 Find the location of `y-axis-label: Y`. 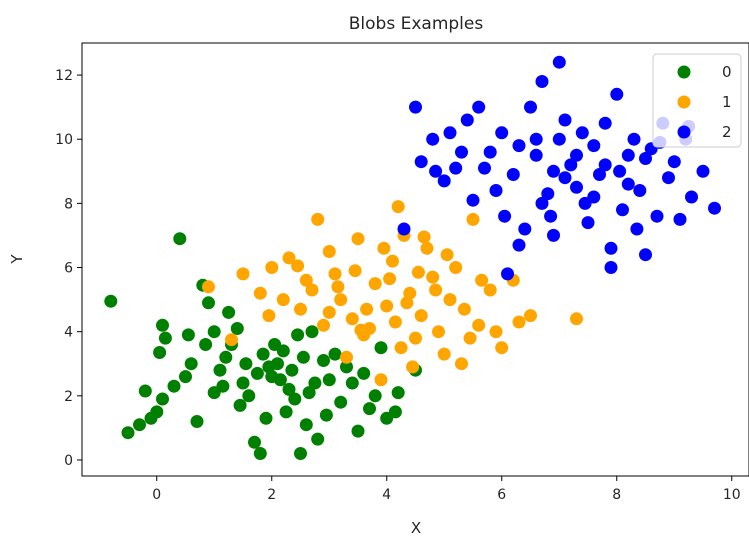

y-axis-label: Y is located at coordinates (17, 259).